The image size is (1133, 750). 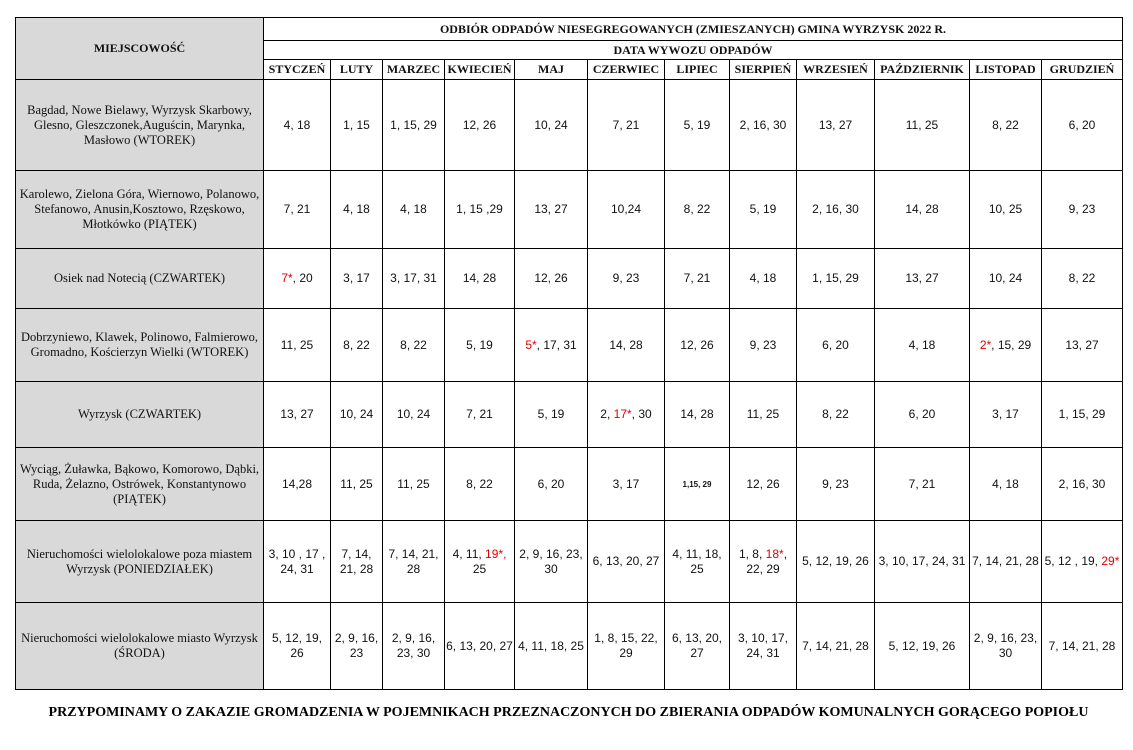 What do you see at coordinates (469, 553) in the screenshot?
I see `date-text: 4, 11,` at bounding box center [469, 553].